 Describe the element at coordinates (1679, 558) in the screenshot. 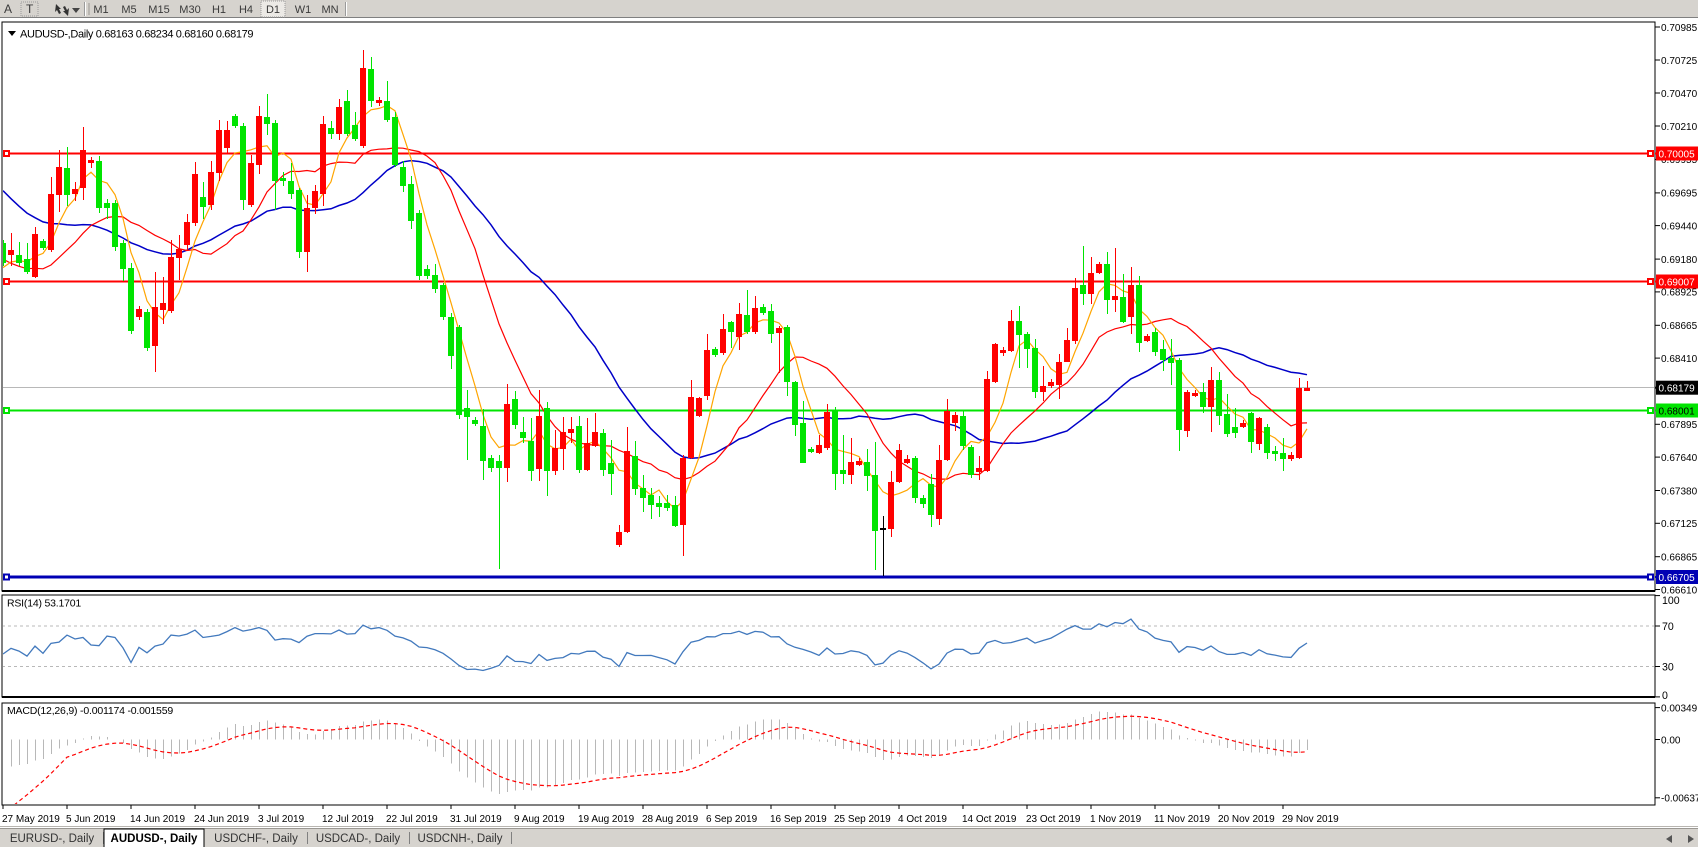

I see `svg-text: 0.66865` at that location.